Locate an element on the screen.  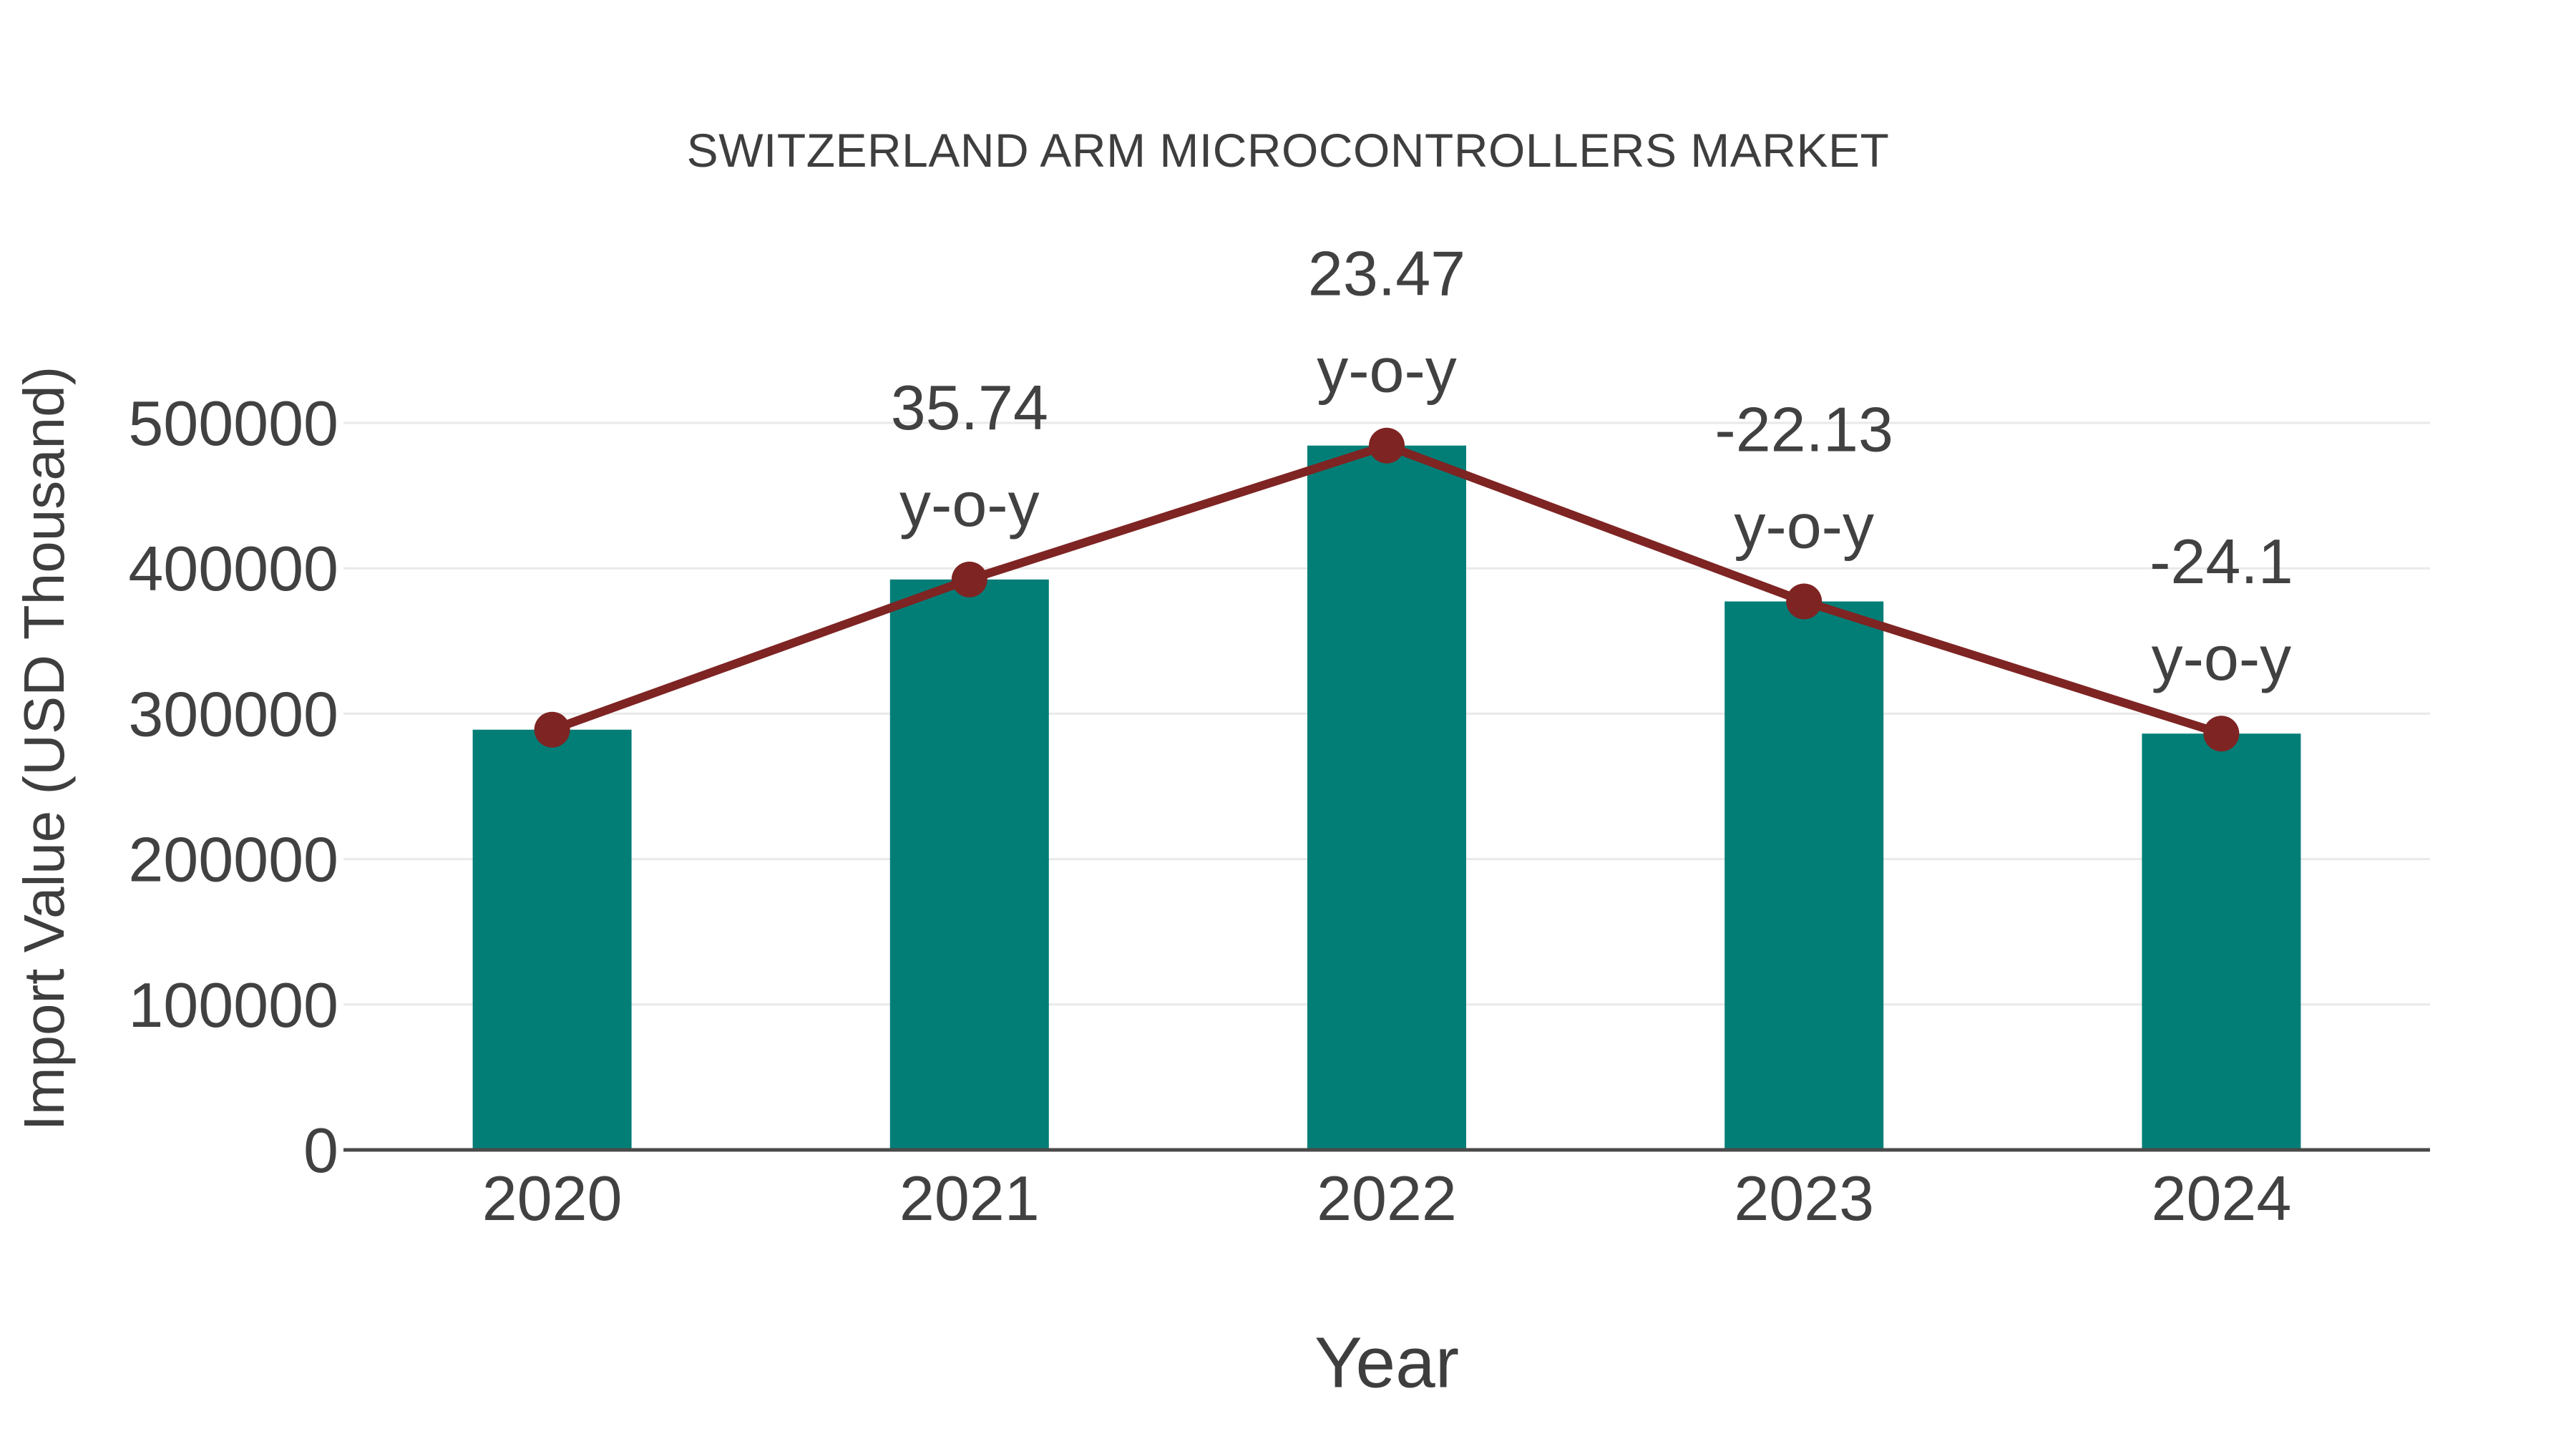
point-marker-2022 is located at coordinates (1387, 445).